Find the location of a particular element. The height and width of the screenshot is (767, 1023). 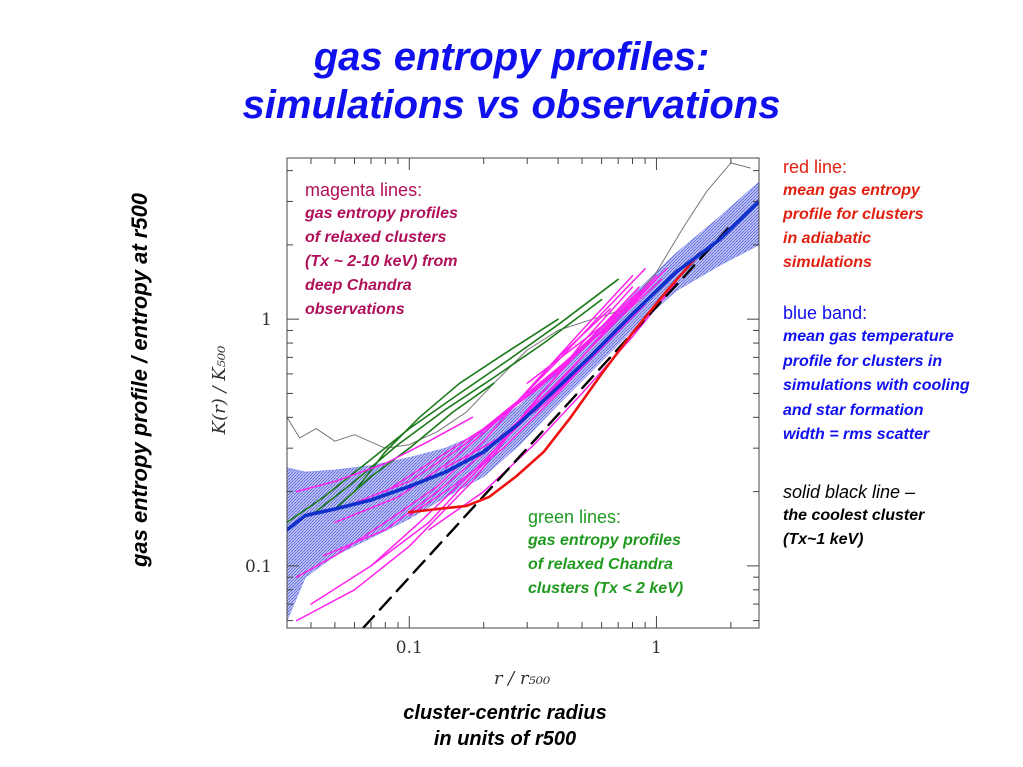

red-note-head: red line: is located at coordinates (815, 167).